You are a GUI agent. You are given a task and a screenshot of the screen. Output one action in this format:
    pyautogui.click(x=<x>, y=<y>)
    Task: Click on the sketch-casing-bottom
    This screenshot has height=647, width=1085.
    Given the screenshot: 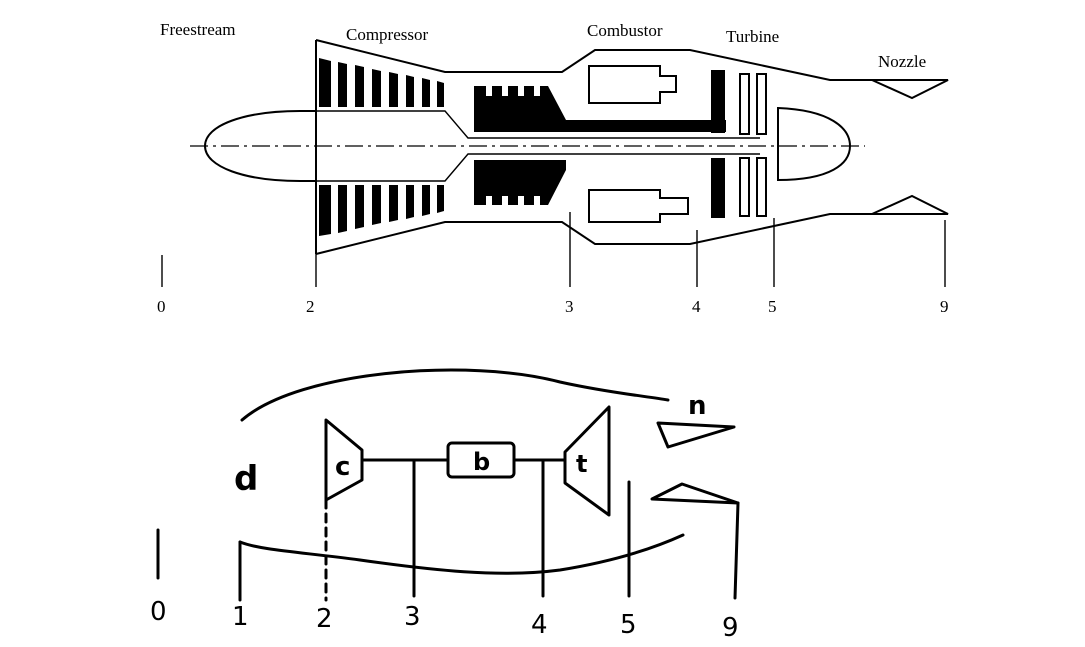 What is the action you would take?
    pyautogui.click(x=461, y=554)
    